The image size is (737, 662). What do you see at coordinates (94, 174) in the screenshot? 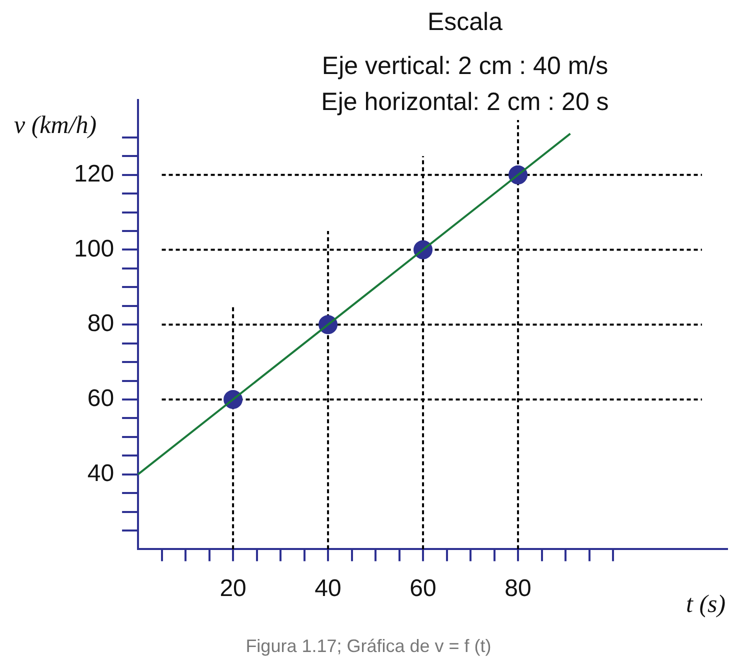
I see `y-tick-label: 120` at bounding box center [94, 174].